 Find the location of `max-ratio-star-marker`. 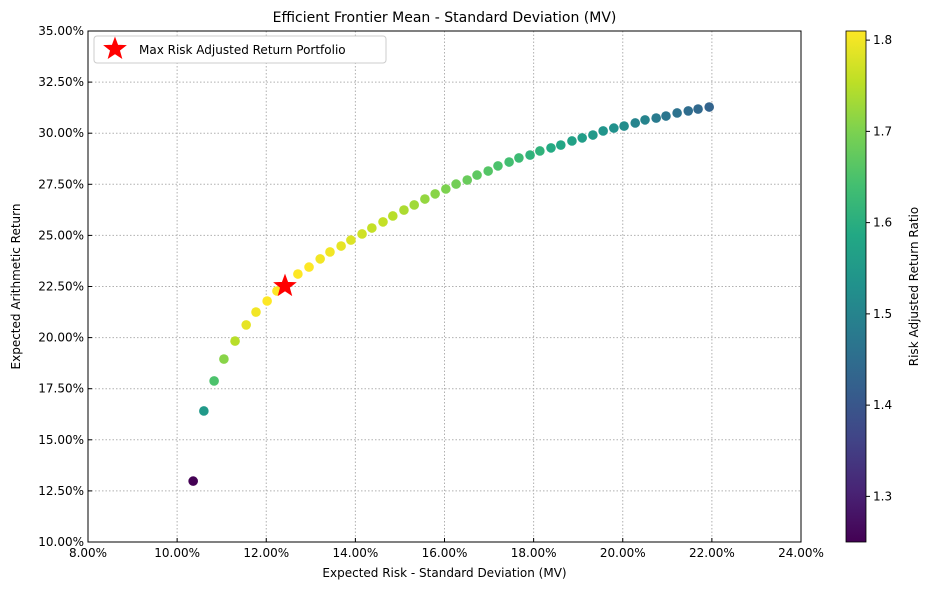

max-ratio-star-marker is located at coordinates (285, 285).